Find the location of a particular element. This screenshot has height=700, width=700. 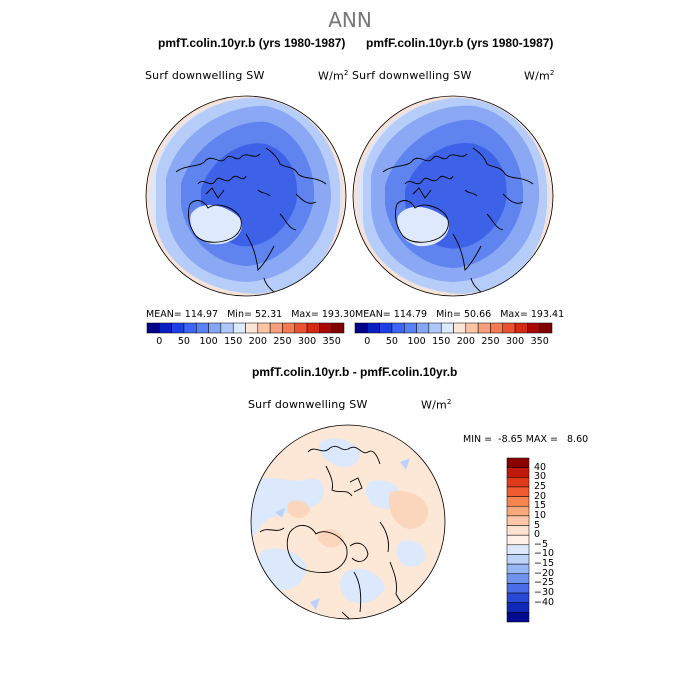

difference-colorbar-label: −30 is located at coordinates (544, 593).